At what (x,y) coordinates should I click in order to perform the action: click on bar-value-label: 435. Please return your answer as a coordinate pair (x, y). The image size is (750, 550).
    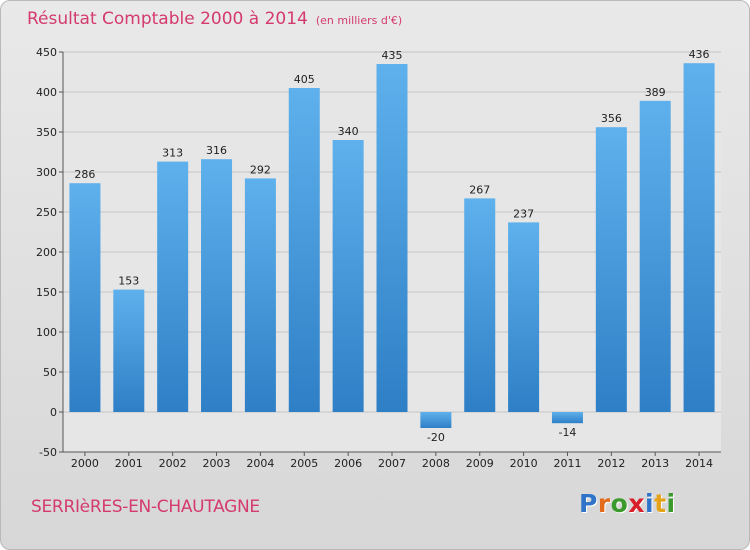
    Looking at the image, I should click on (392, 55).